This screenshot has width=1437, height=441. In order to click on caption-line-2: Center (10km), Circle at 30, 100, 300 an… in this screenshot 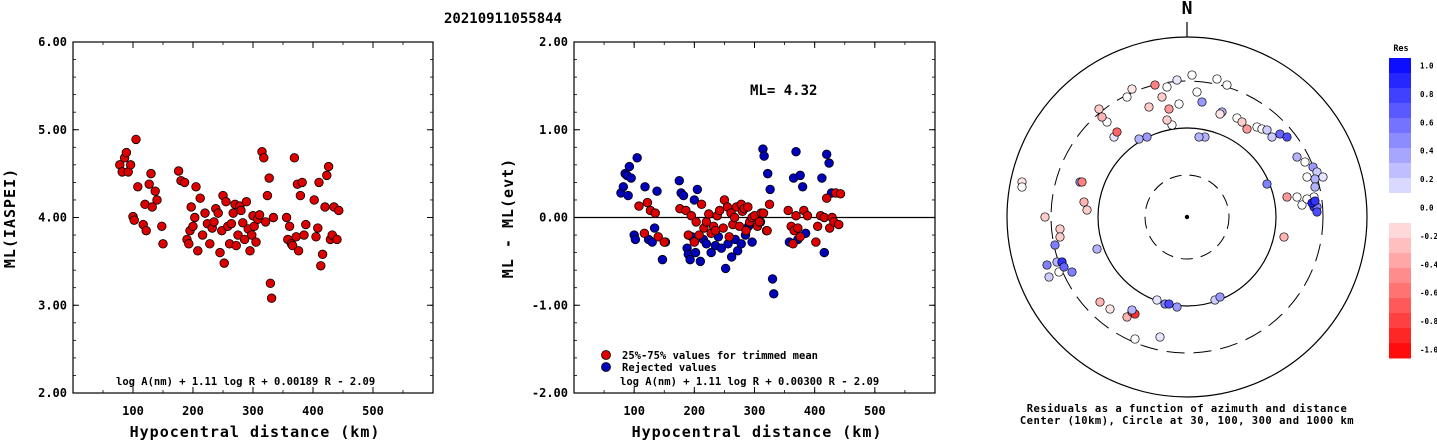, I will do `click(1187, 421)`.